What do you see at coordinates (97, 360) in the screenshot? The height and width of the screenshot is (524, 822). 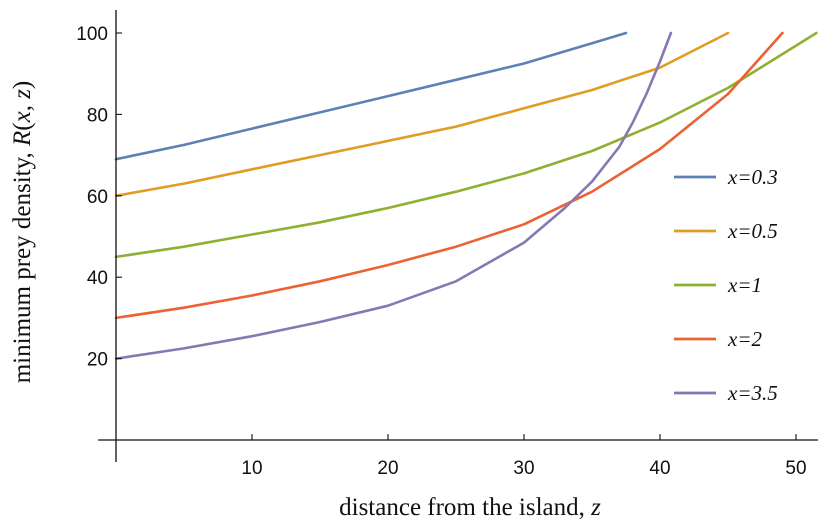 I see `y-tick-label: 20` at bounding box center [97, 360].